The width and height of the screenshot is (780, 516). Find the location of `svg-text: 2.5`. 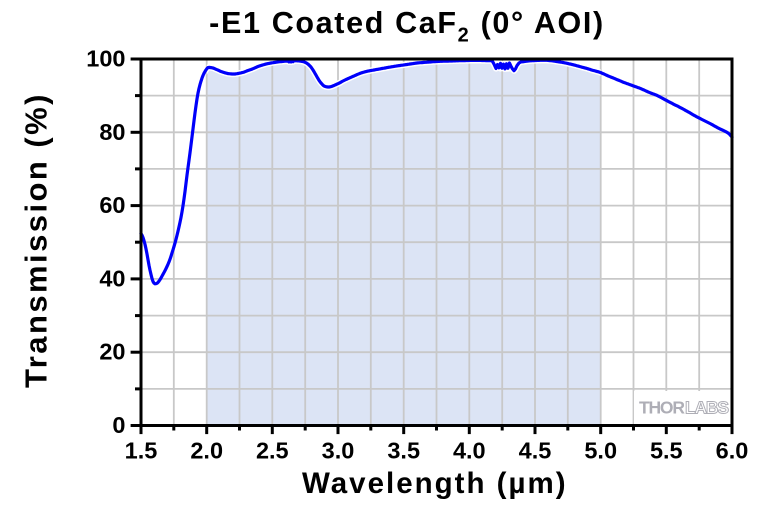

svg-text: 2.5 is located at coordinates (272, 451).